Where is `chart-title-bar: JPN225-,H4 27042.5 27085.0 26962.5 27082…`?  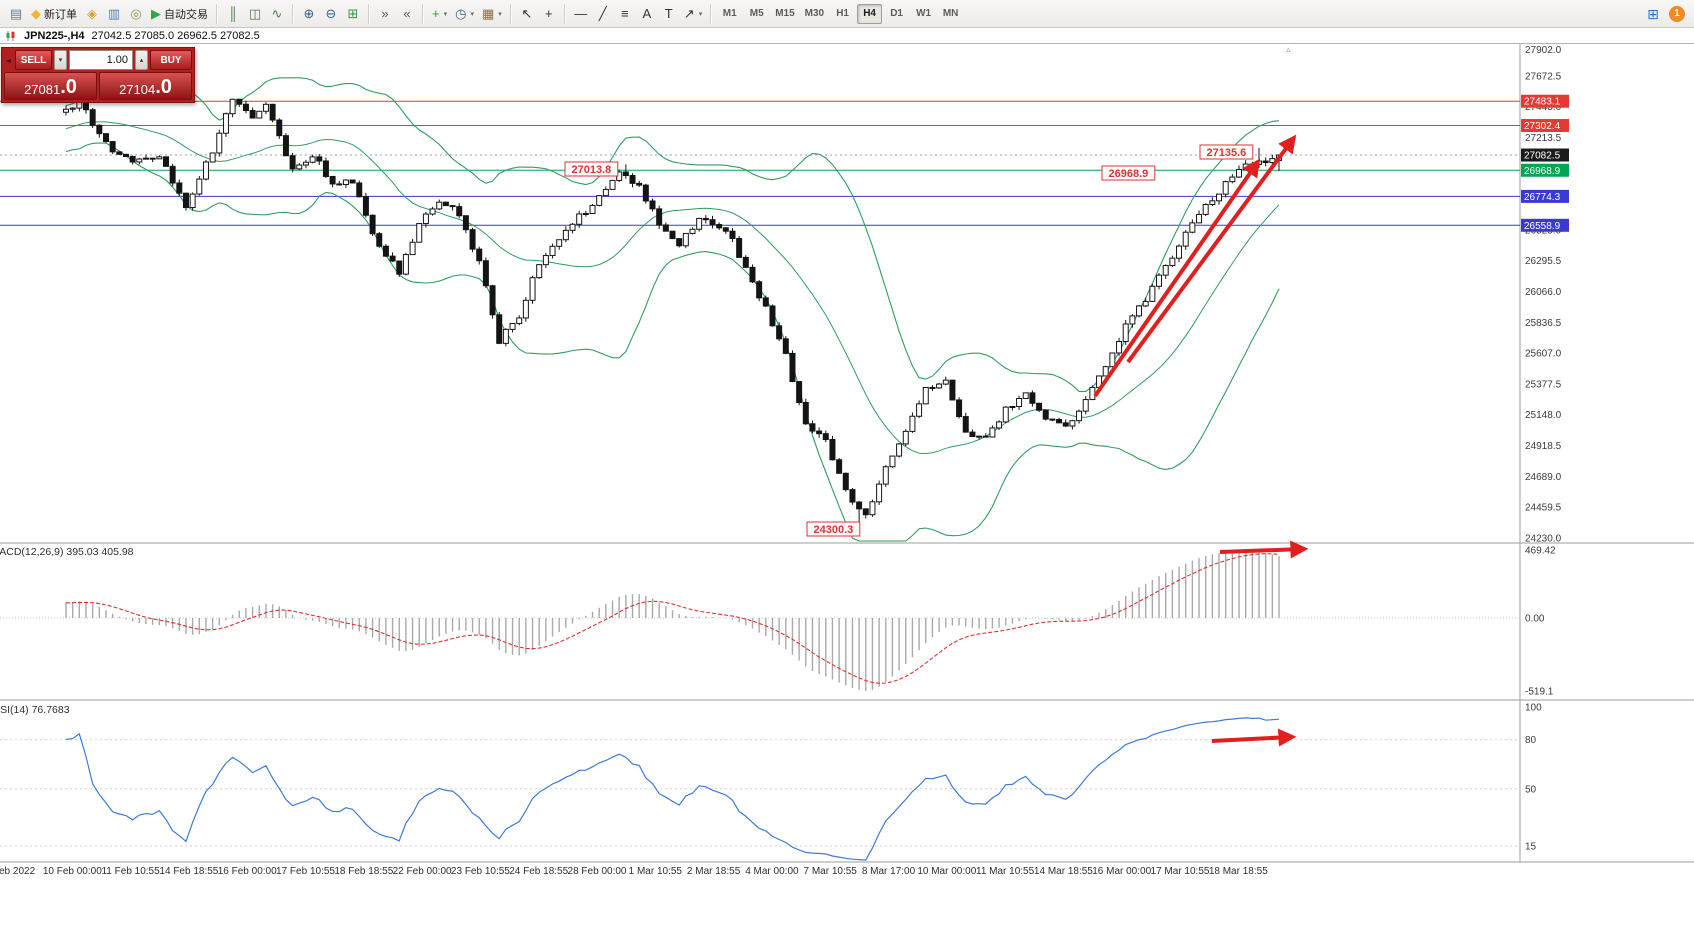 chart-title-bar: JPN225-,H4 27042.5 27085.0 26962.5 27082… is located at coordinates (847, 36).